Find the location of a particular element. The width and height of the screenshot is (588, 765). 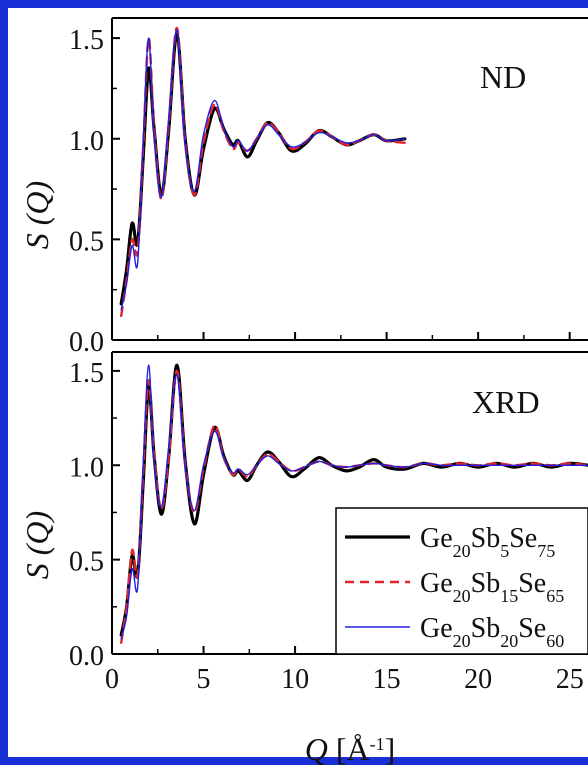

legend-items: Ge20Sb5Se75 Ge20Sb15Se65 Ge20Sb20Se60 is located at coordinates (454, 587).